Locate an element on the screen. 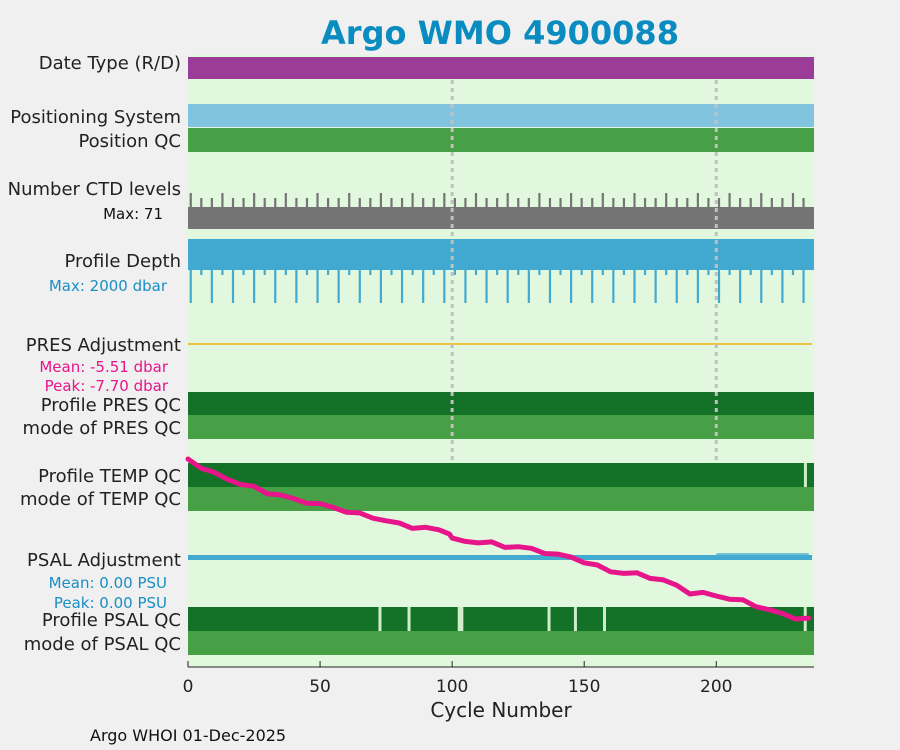 Image resolution: width=900 pixels, height=750 pixels. mode-pres-qc-label: mode of PRES QC is located at coordinates (102, 428).